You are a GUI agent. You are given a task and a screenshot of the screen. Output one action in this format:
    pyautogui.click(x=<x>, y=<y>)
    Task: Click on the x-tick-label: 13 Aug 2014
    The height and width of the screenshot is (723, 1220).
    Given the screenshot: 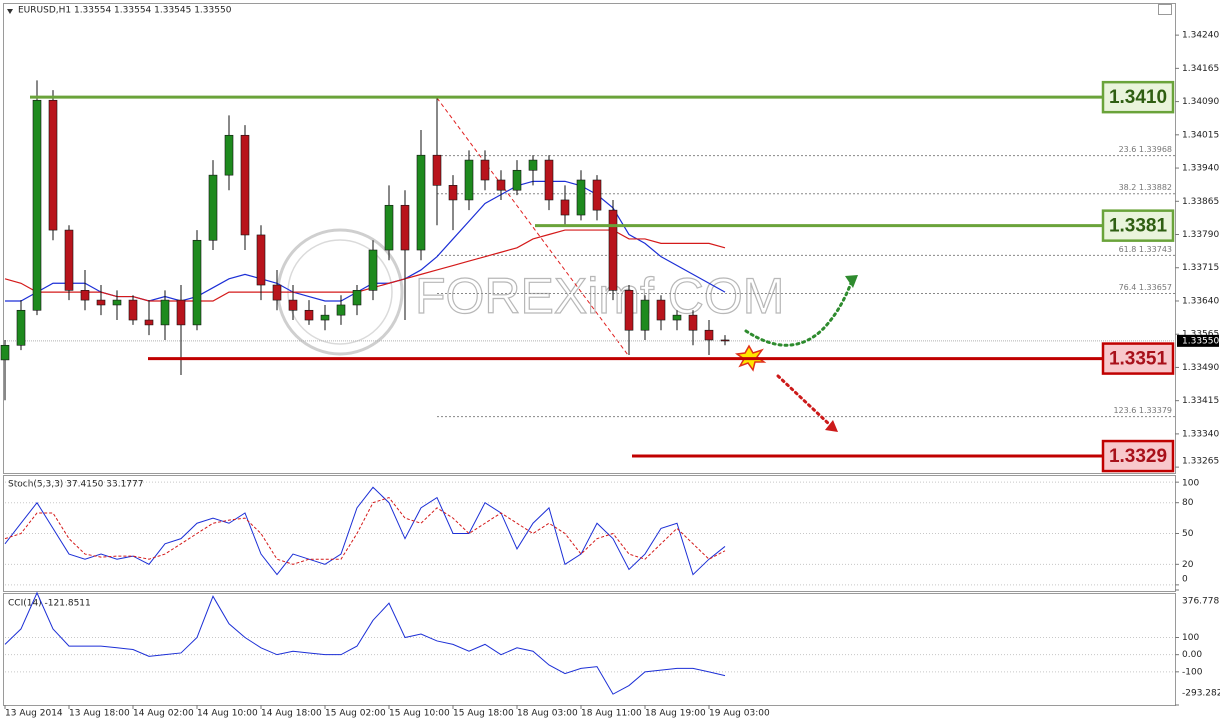 What is the action you would take?
    pyautogui.click(x=34, y=714)
    